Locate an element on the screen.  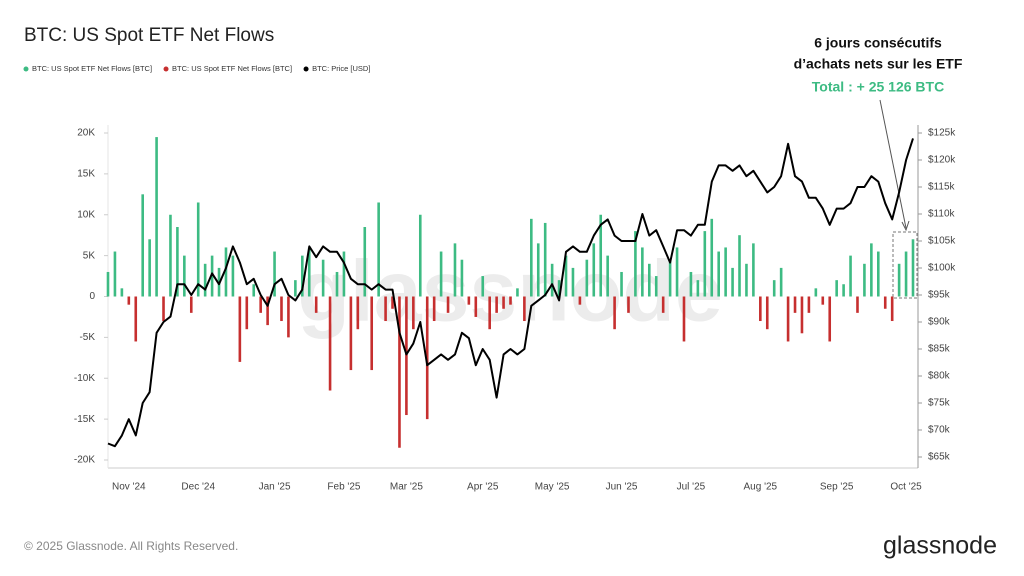
y-tick-label: -5K is located at coordinates (87, 337).